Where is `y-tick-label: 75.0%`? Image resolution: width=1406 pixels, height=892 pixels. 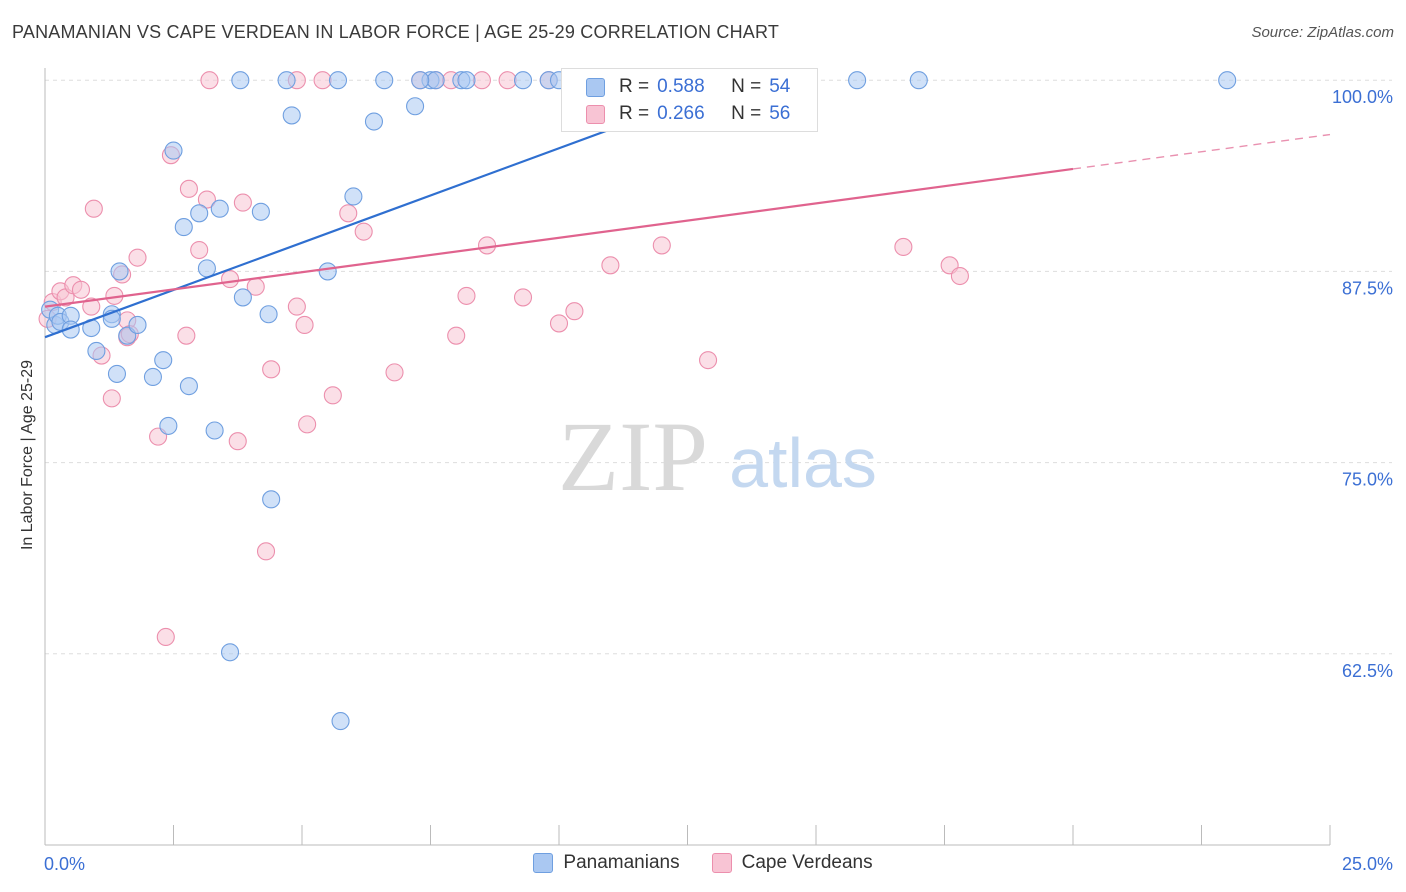
y-tick-label: 75.0% is located at coordinates (1367, 480).